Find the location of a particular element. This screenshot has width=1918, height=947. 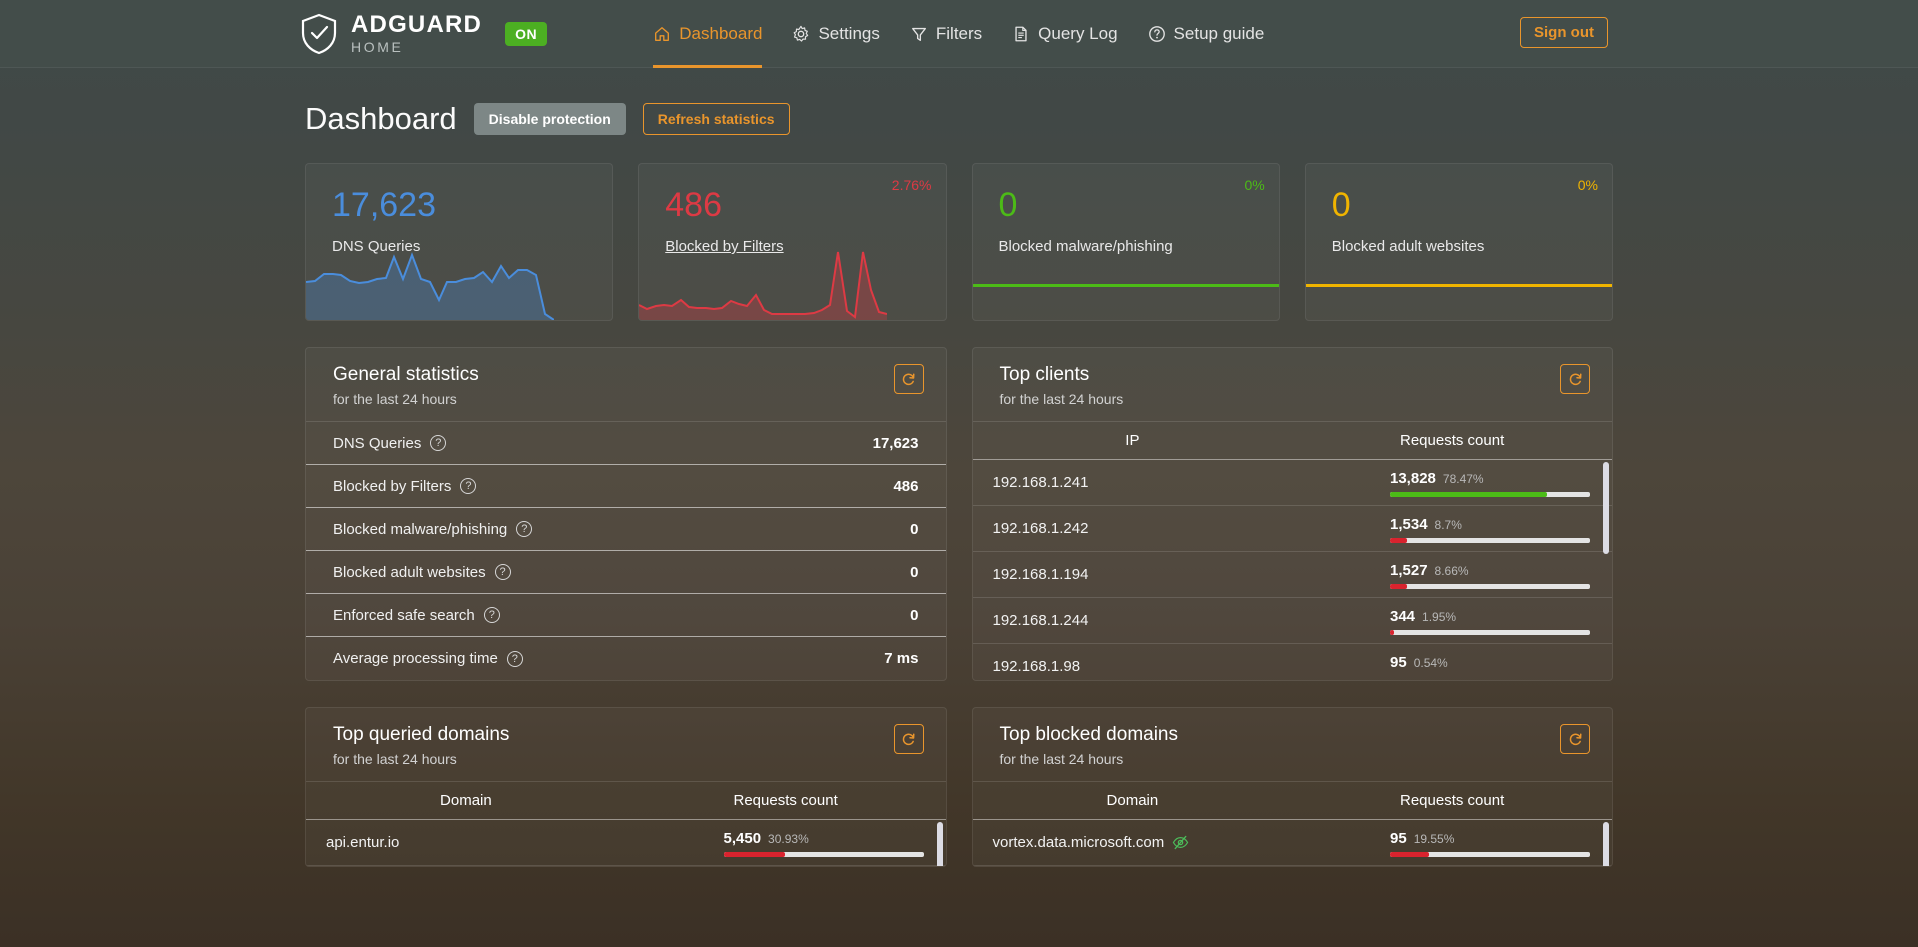

nav-label-filters: Filters is located at coordinates (959, 33).